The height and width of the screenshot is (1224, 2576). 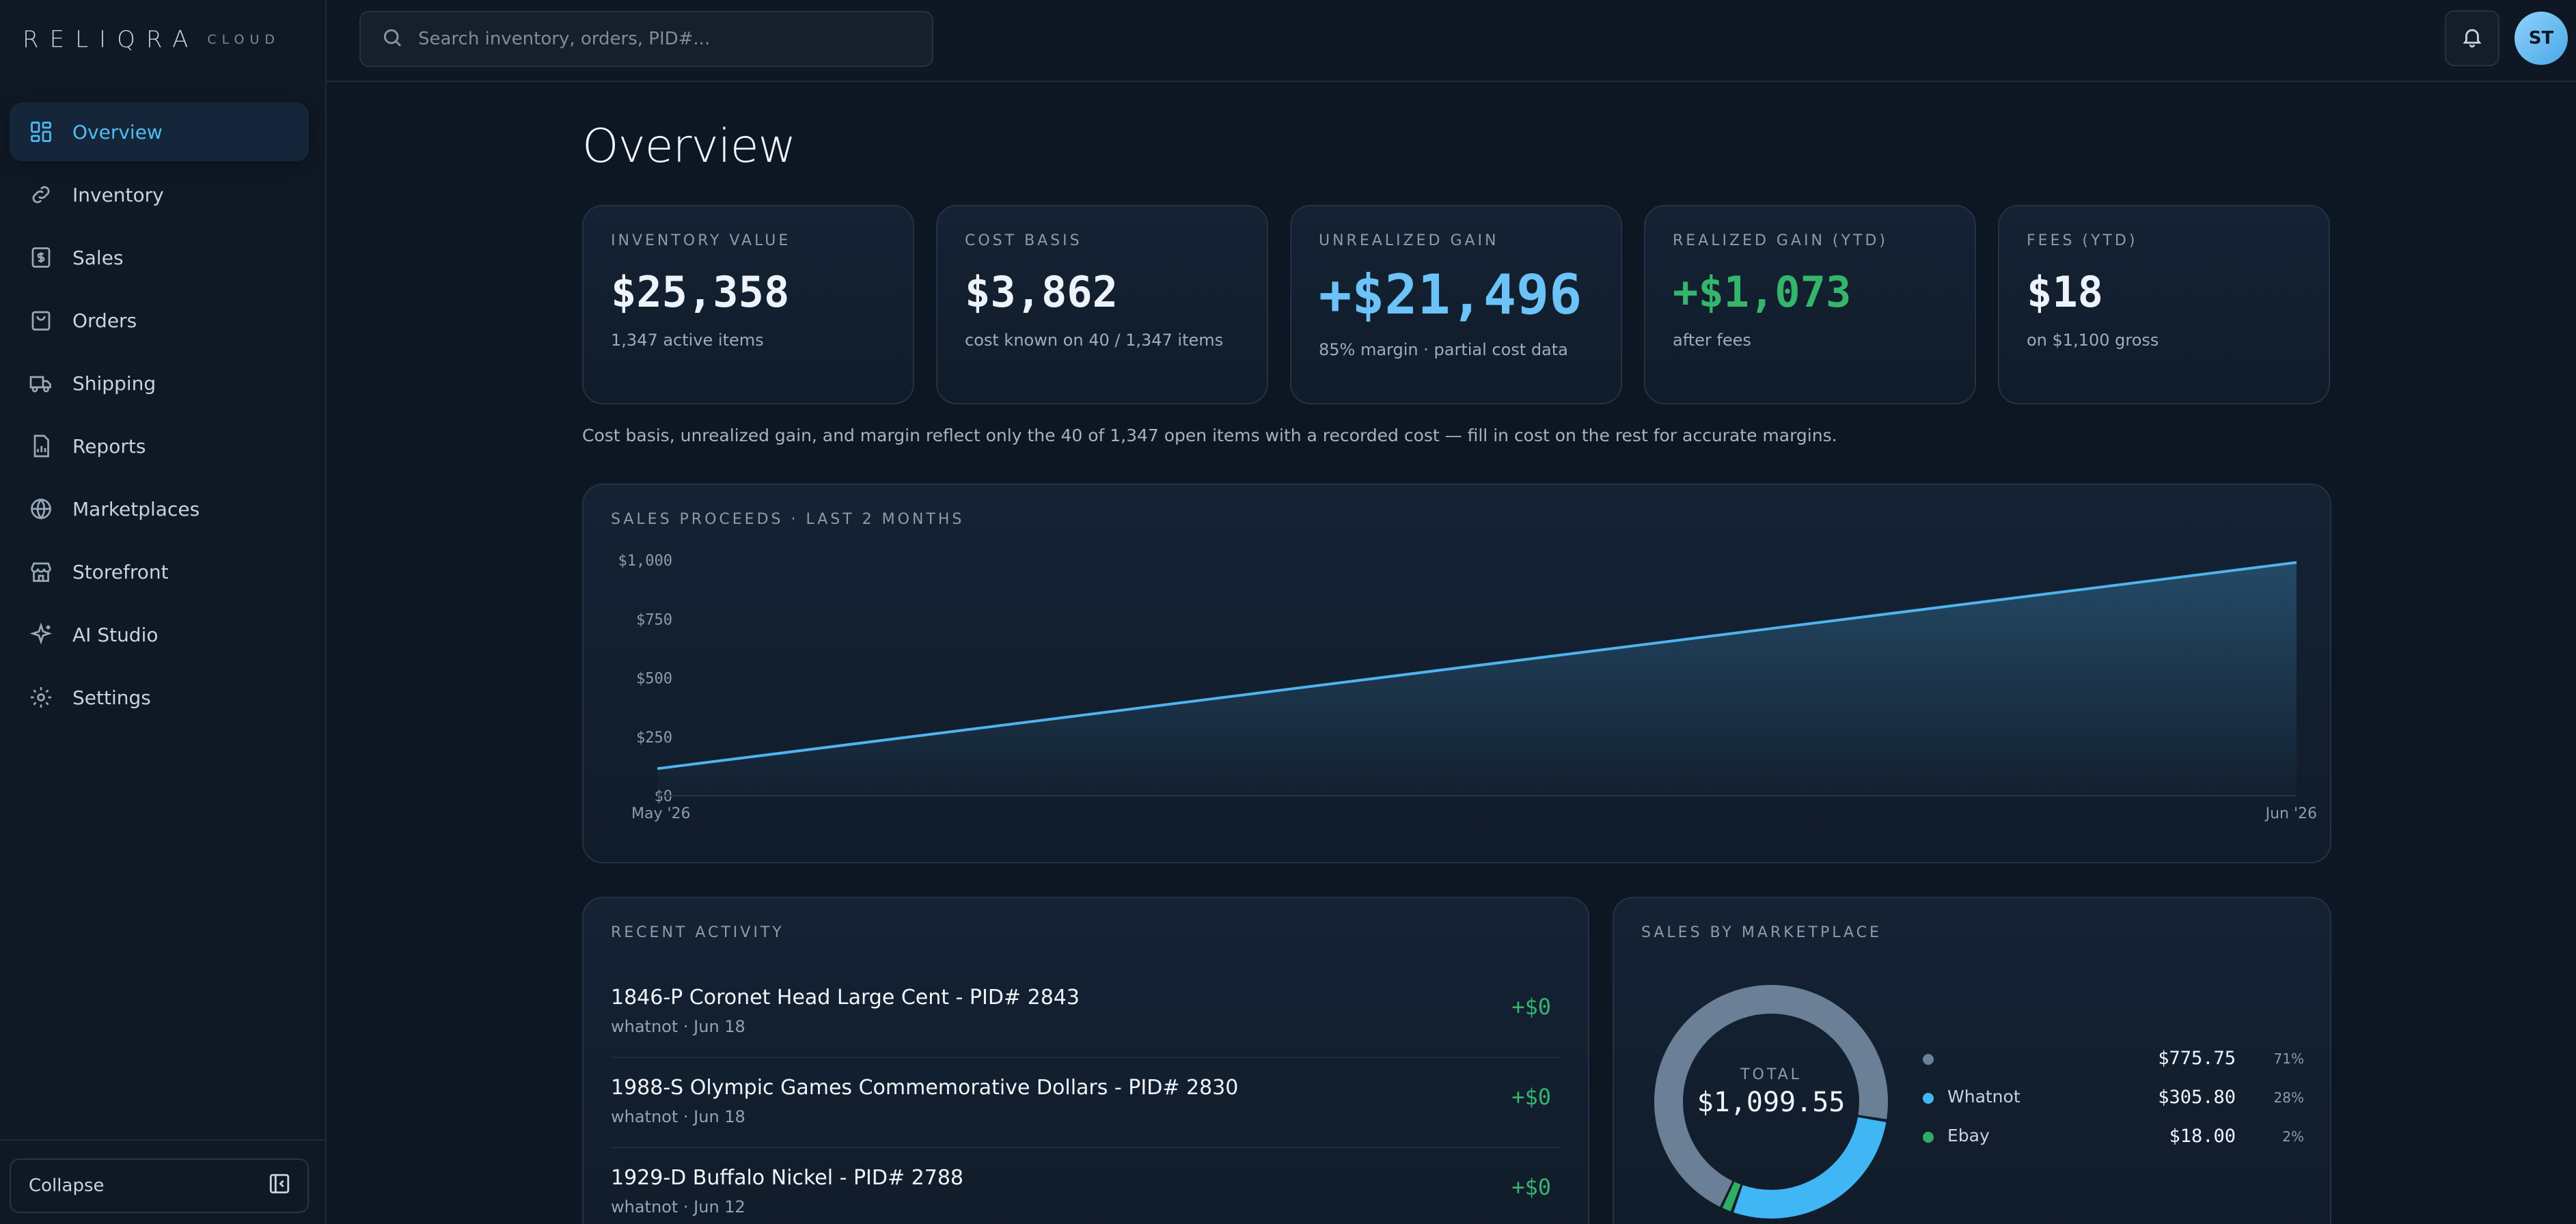 I want to click on kpi-value: $3,862, so click(x=1041, y=292).